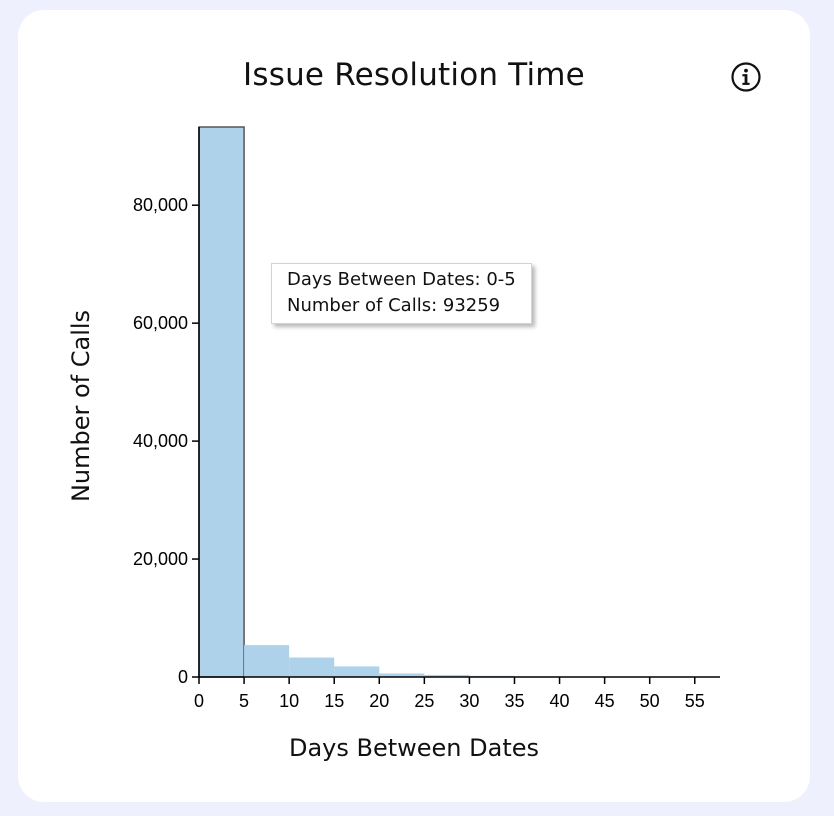  Describe the element at coordinates (469, 701) in the screenshot. I see `x-tick-label: 30` at that location.